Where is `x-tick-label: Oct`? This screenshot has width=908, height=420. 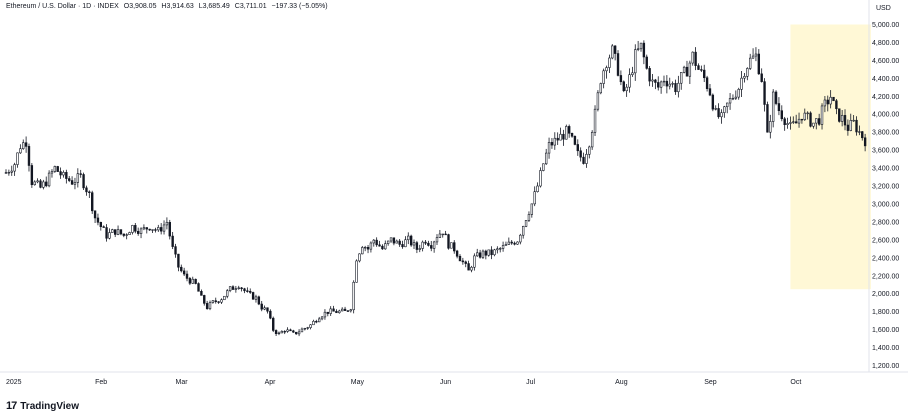 x-tick-label: Oct is located at coordinates (795, 382).